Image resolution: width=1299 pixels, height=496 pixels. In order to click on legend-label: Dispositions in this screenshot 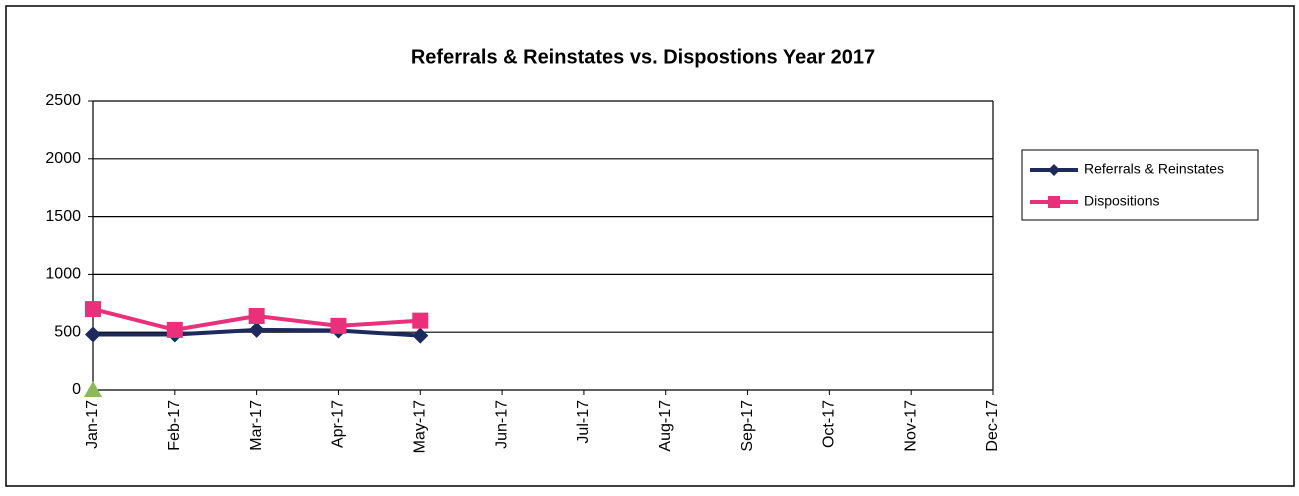, I will do `click(1121, 201)`.